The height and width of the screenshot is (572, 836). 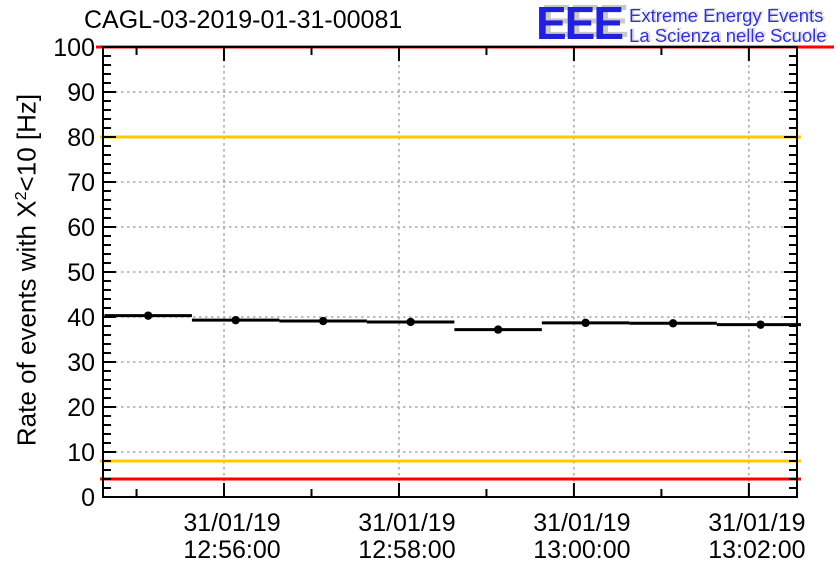 What do you see at coordinates (74, 48) in the screenshot?
I see `y-tick-label: 100` at bounding box center [74, 48].